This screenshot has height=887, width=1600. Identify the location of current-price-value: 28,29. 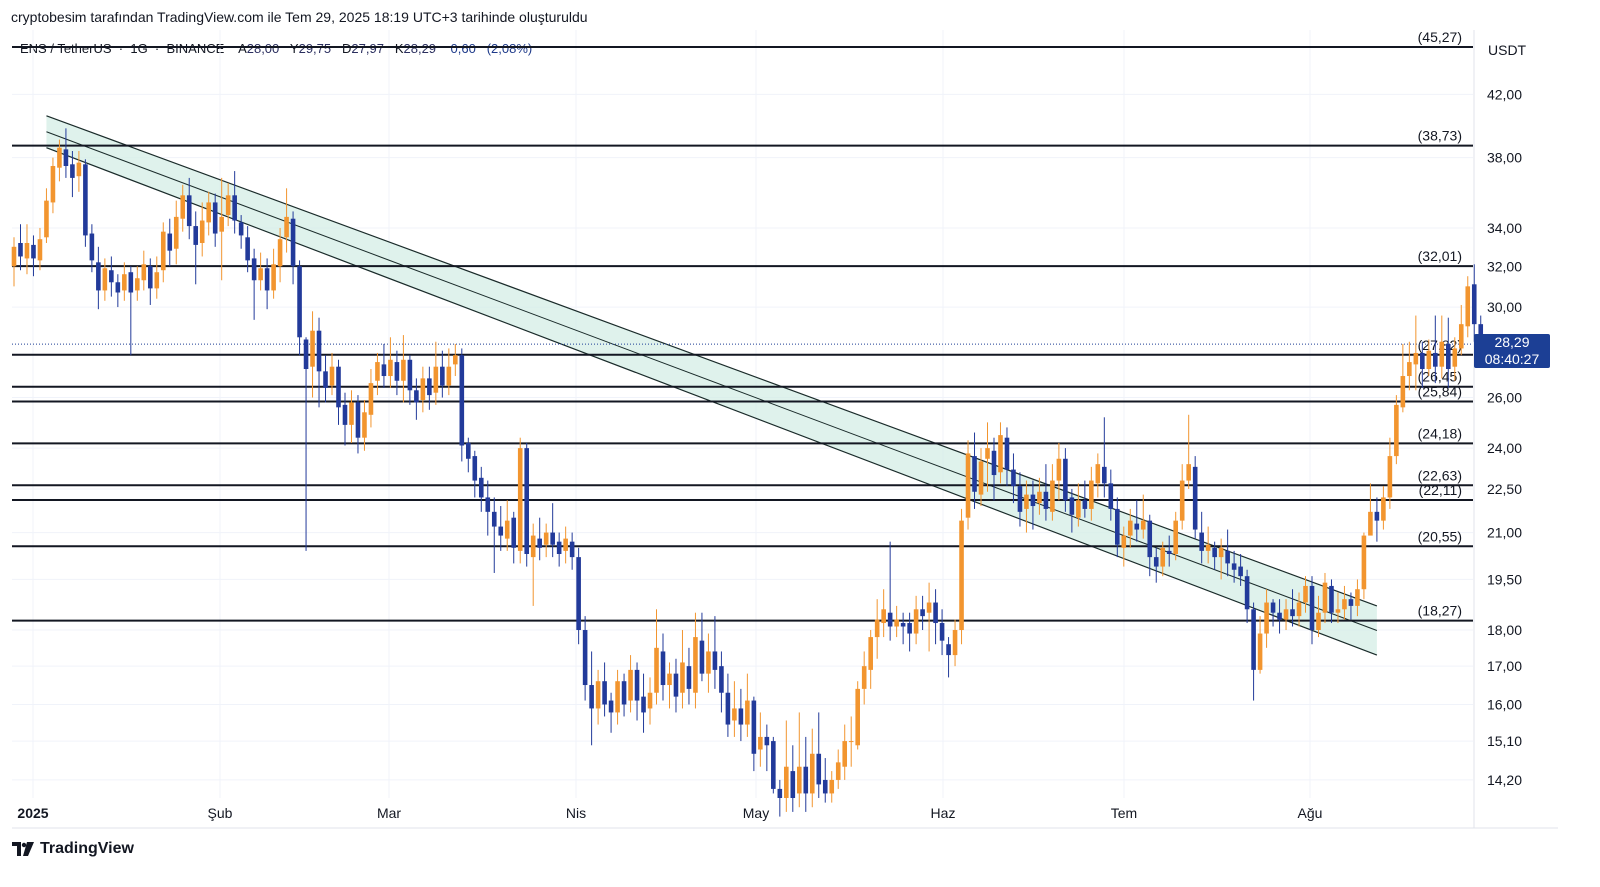
(1512, 342).